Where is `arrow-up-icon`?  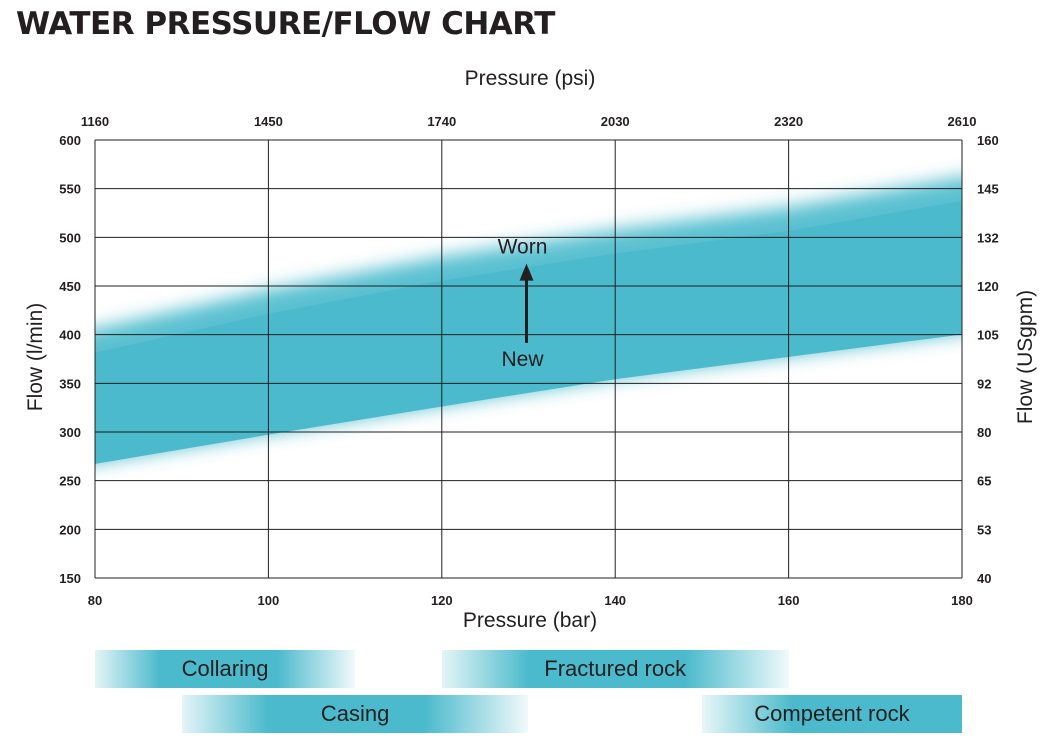
arrow-up-icon is located at coordinates (526, 272).